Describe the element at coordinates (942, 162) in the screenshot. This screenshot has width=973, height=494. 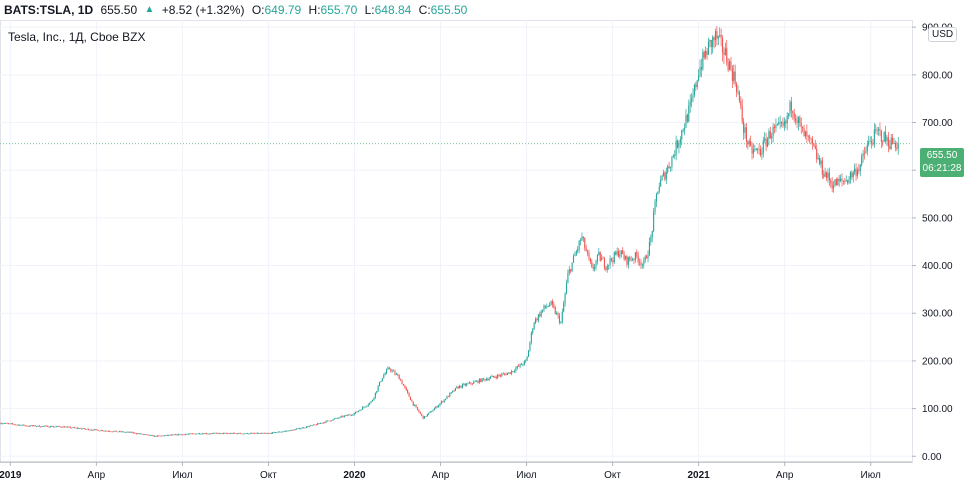
I see `last-price-tag: 655.50 06:21:28` at that location.